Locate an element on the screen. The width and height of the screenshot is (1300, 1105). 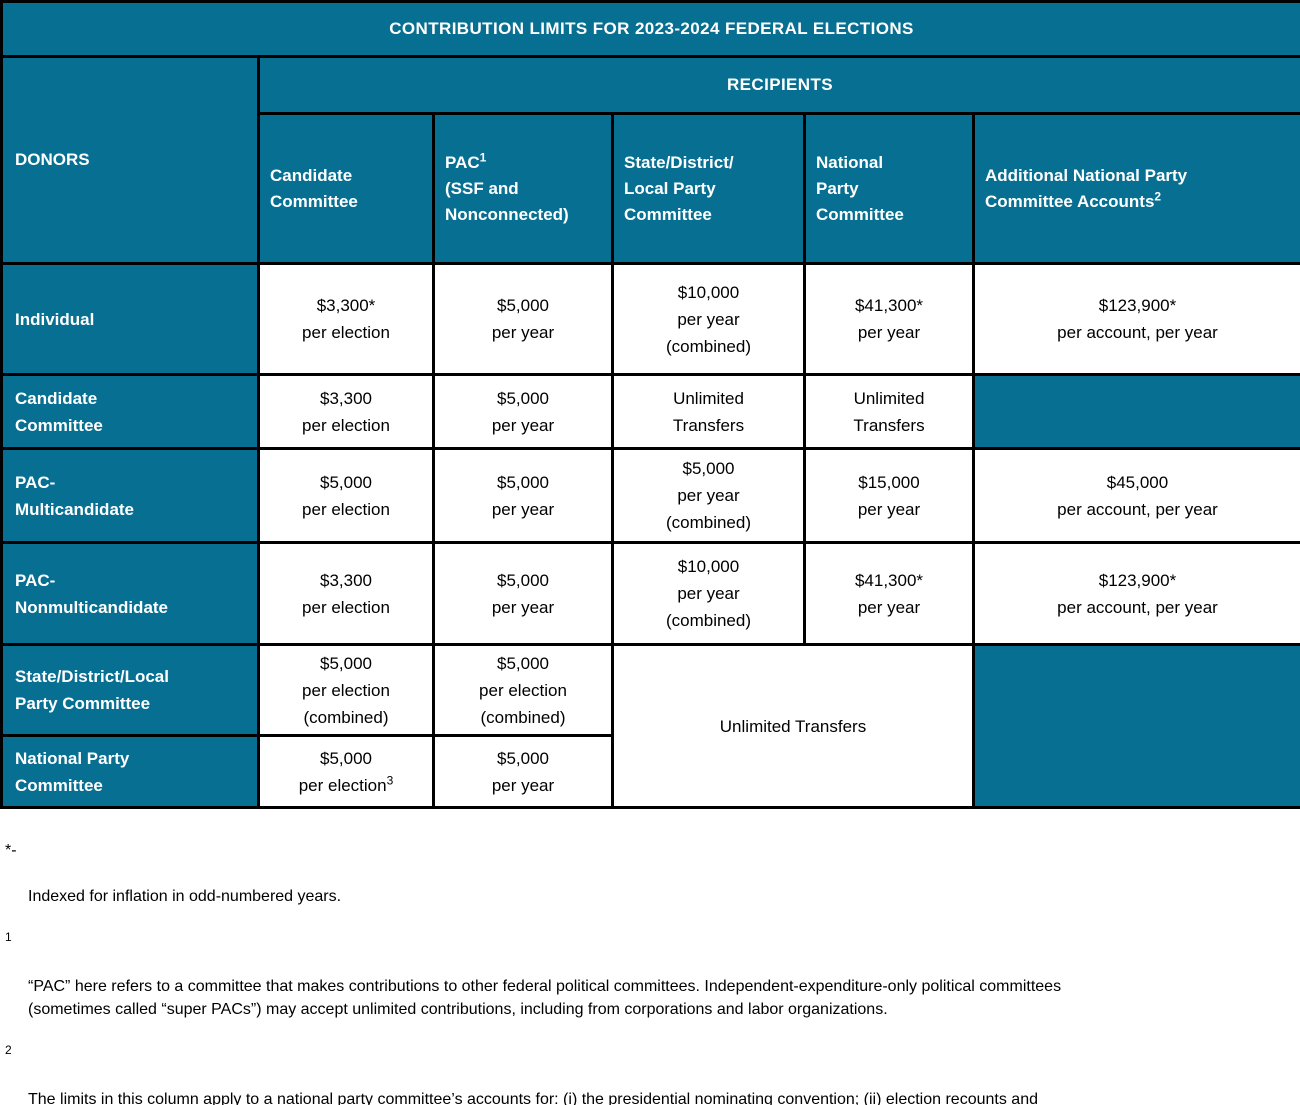
table-cell-unlimited-transfers-merged: Unlimited Transfers is located at coordinates (793, 726).